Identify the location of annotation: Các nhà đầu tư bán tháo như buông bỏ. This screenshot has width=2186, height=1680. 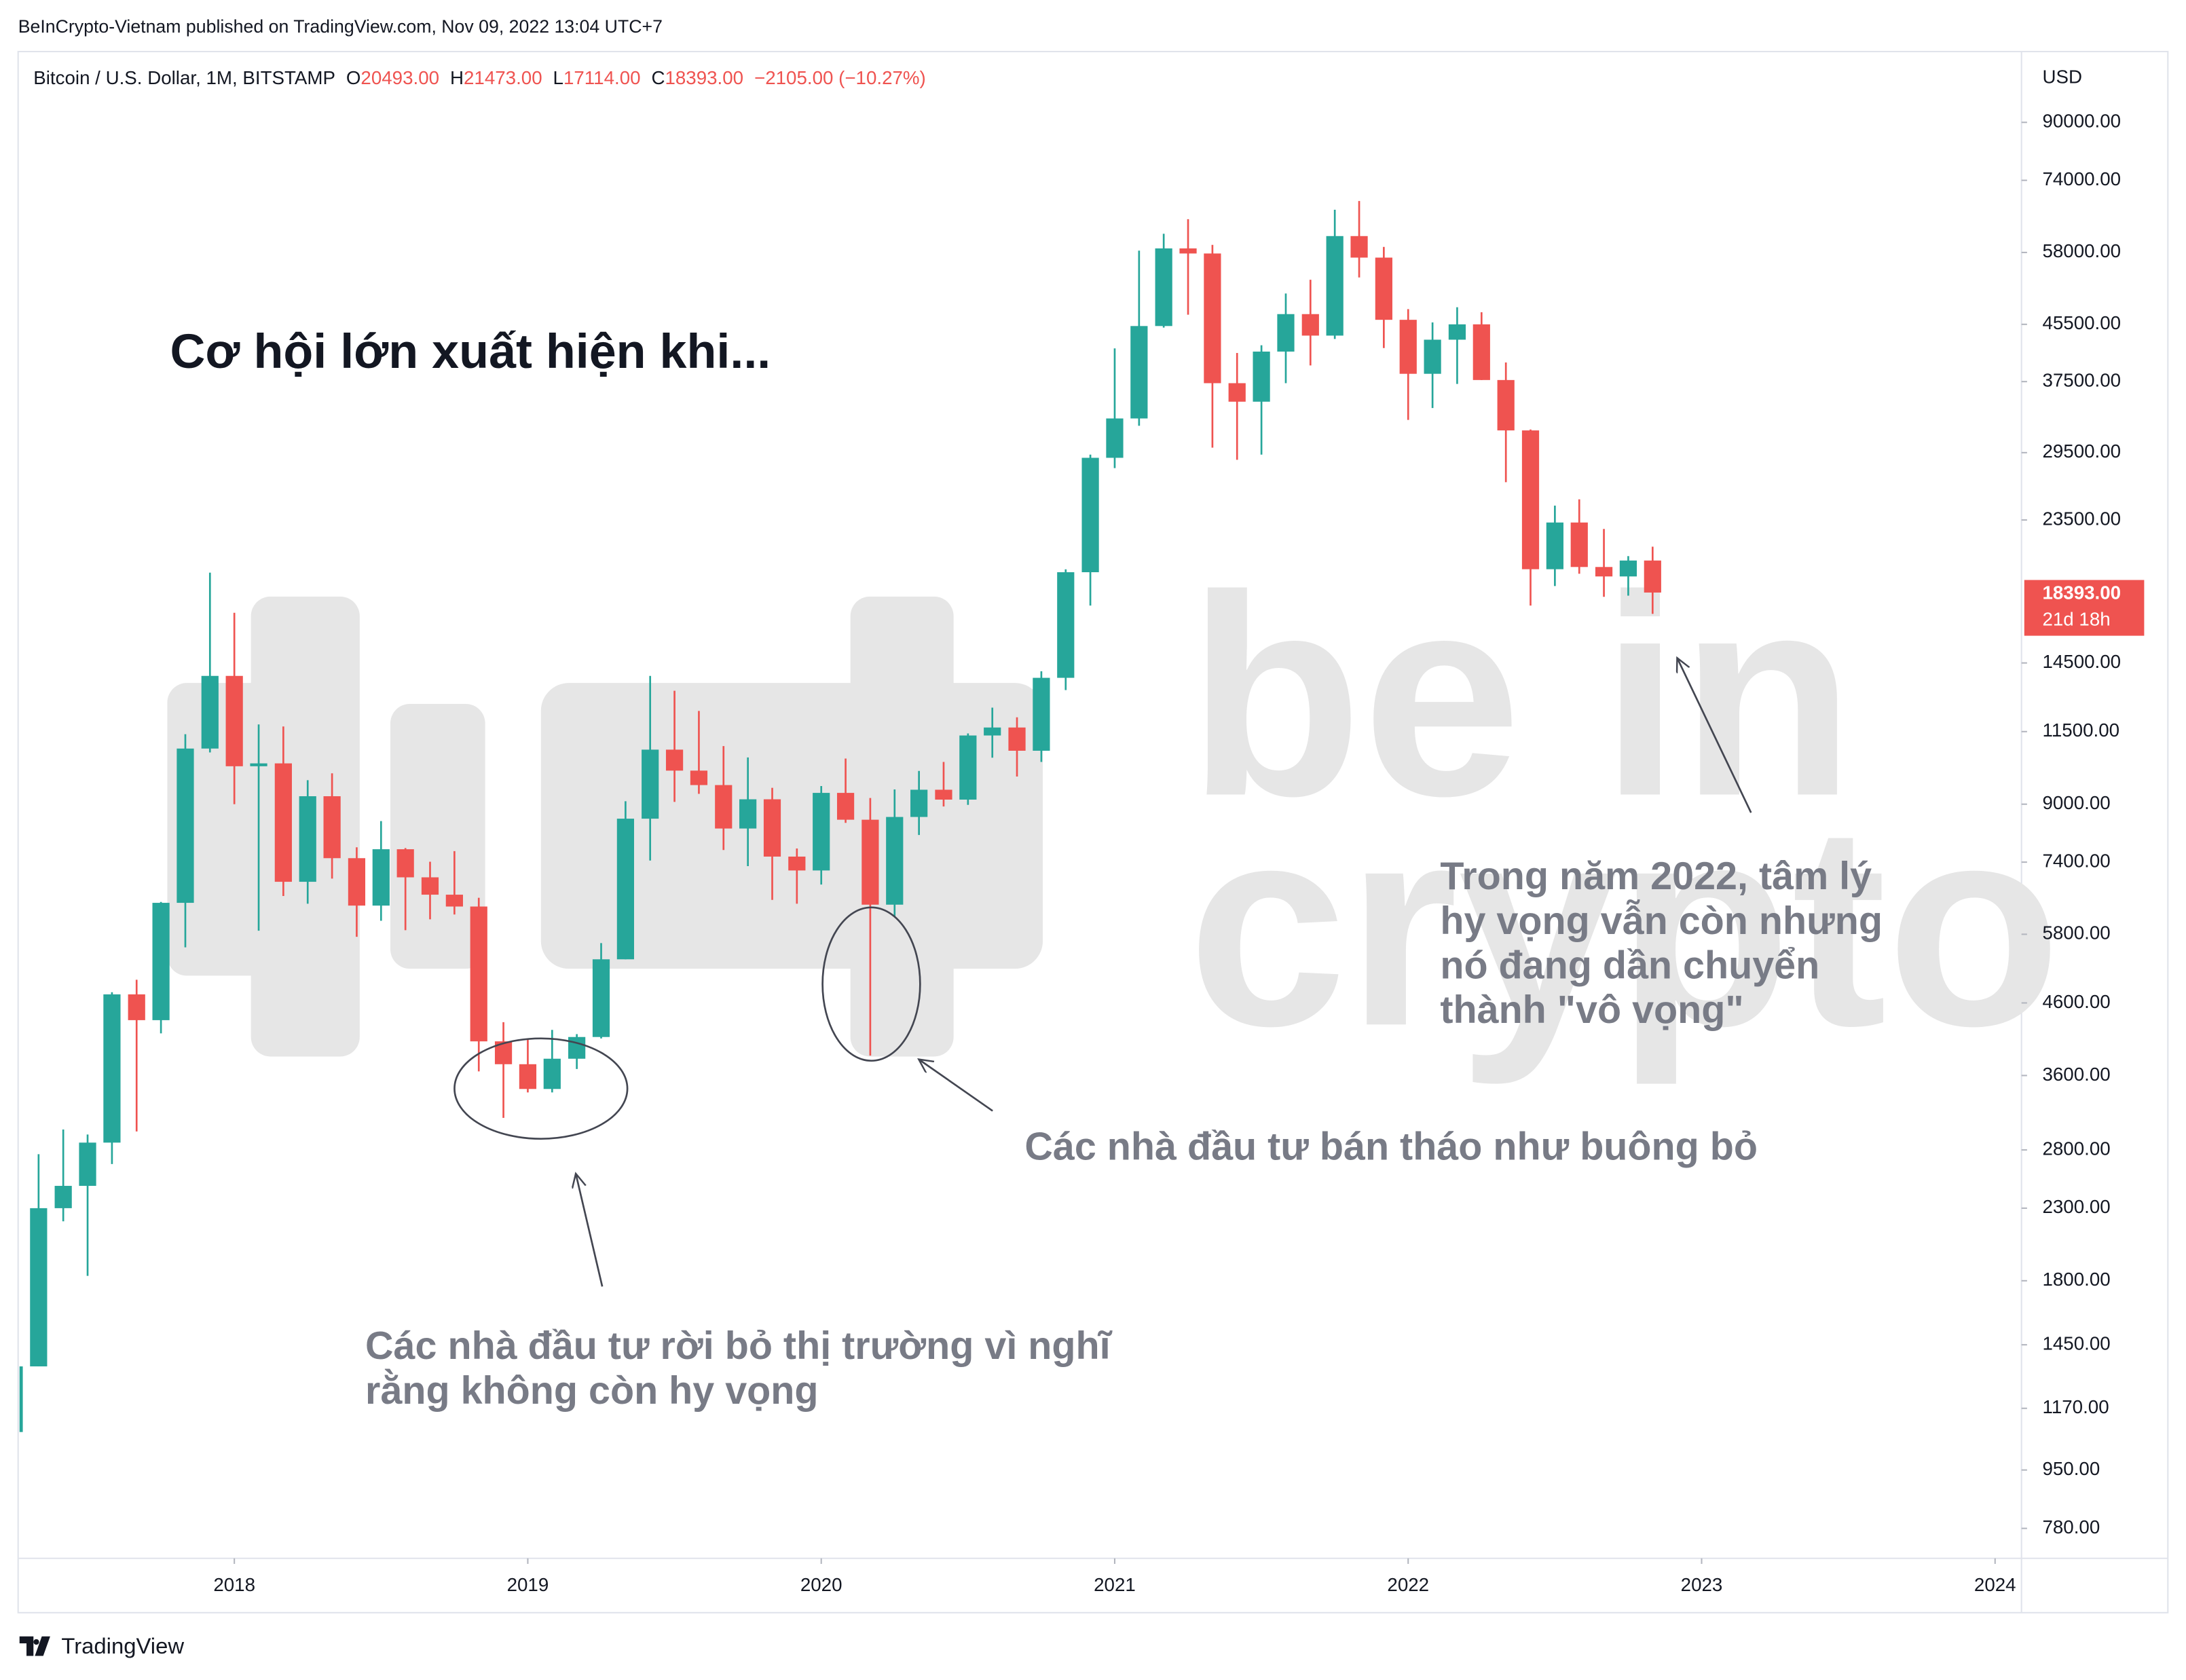
(1391, 1147).